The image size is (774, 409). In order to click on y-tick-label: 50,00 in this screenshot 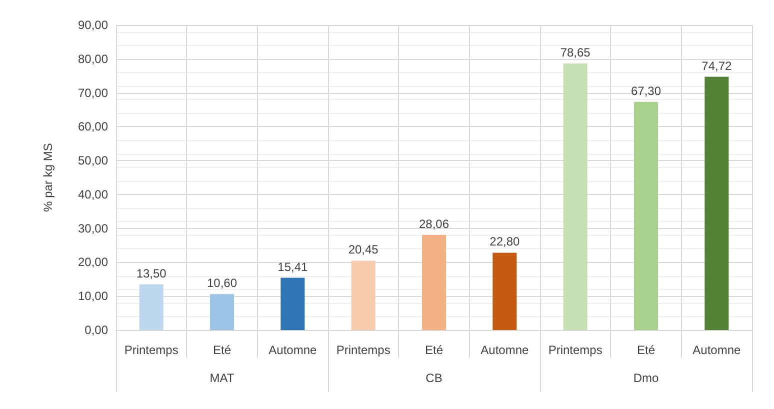, I will do `click(93, 161)`.